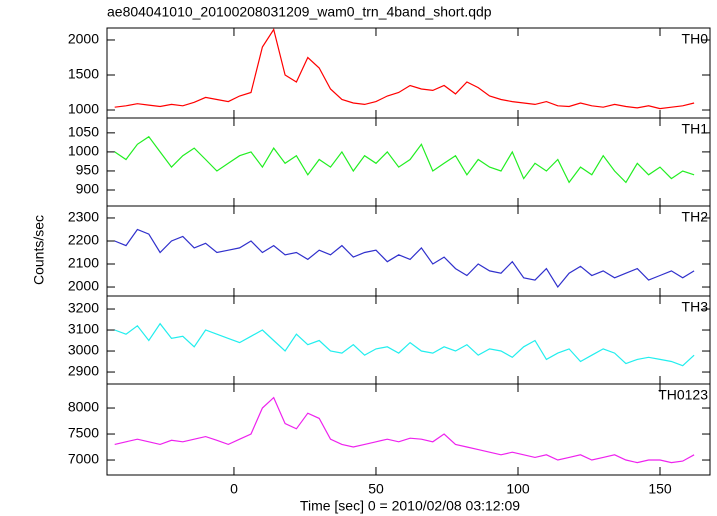  I want to click on y-tick-label: 2100, so click(83, 263).